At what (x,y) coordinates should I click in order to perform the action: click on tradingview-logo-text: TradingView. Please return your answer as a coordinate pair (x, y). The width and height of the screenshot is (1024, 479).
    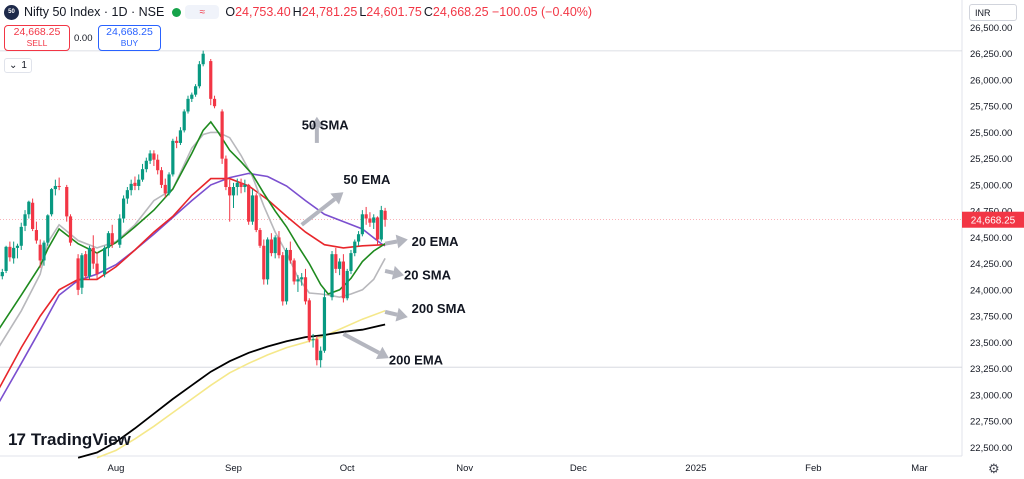
    Looking at the image, I should click on (80, 439).